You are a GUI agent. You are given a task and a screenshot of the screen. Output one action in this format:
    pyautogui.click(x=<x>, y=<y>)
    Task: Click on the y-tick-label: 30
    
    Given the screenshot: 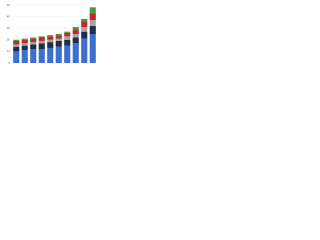 What is the action you would take?
    pyautogui.click(x=9, y=28)
    